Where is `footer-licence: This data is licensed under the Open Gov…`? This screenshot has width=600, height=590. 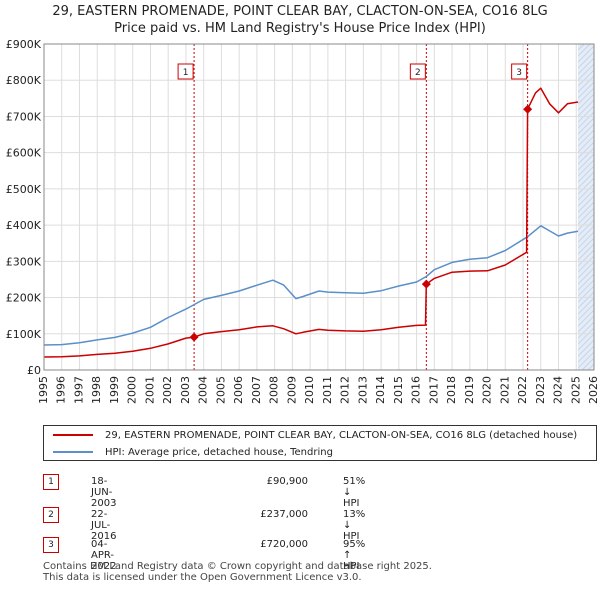
footer-licence: This data is licensed under the Open Gov… is located at coordinates (202, 577).